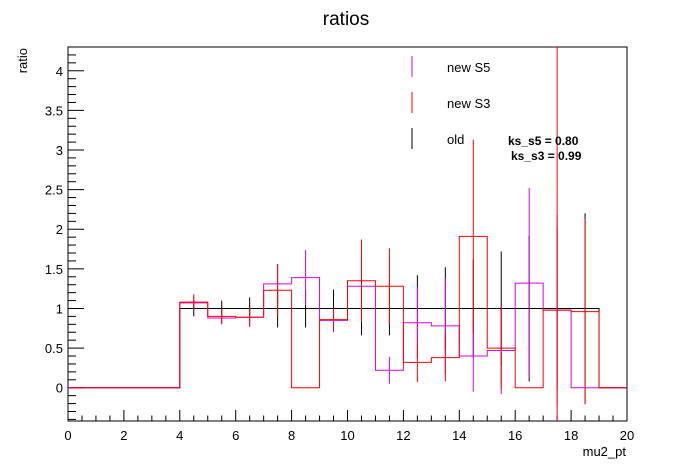 The image size is (696, 472). I want to click on x-tick-label: 4, so click(179, 435).